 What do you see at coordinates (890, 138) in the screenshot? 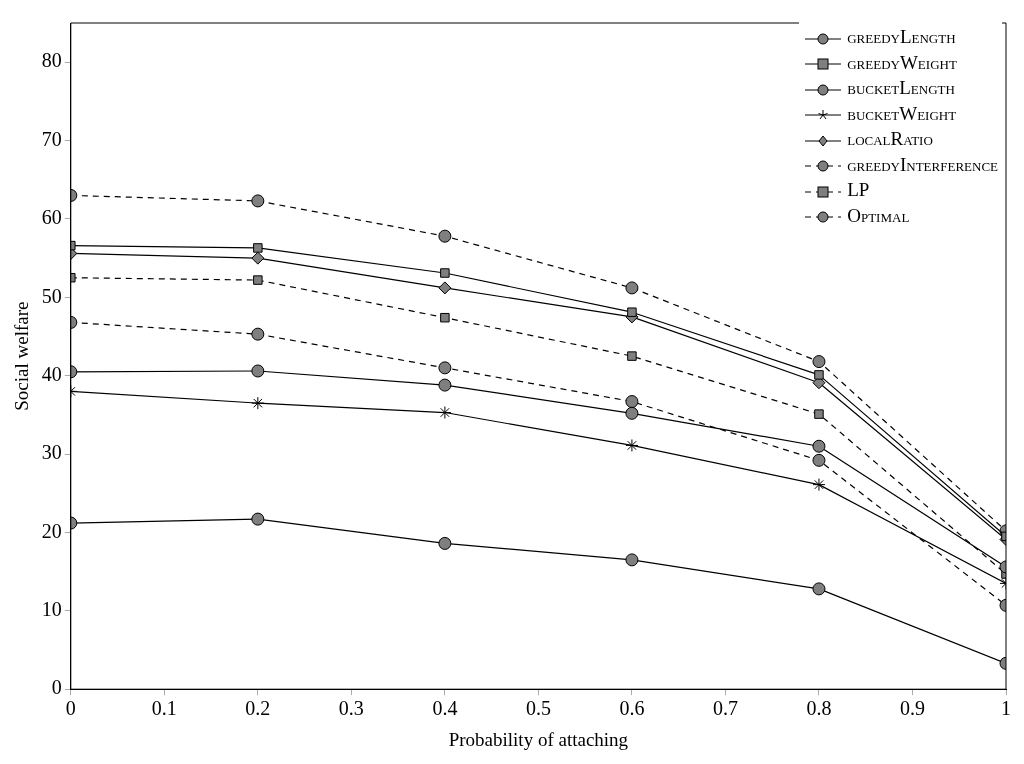
I see `legend-label: localRatio` at bounding box center [890, 138].